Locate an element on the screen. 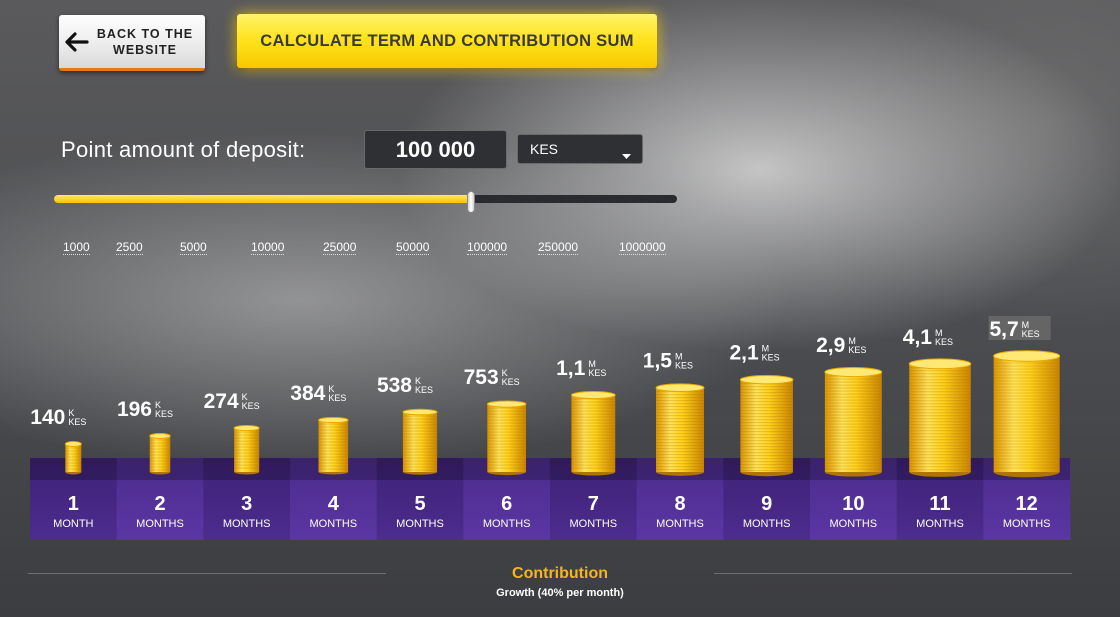 The height and width of the screenshot is (617, 1120). value-scale-9: M is located at coordinates (766, 349).